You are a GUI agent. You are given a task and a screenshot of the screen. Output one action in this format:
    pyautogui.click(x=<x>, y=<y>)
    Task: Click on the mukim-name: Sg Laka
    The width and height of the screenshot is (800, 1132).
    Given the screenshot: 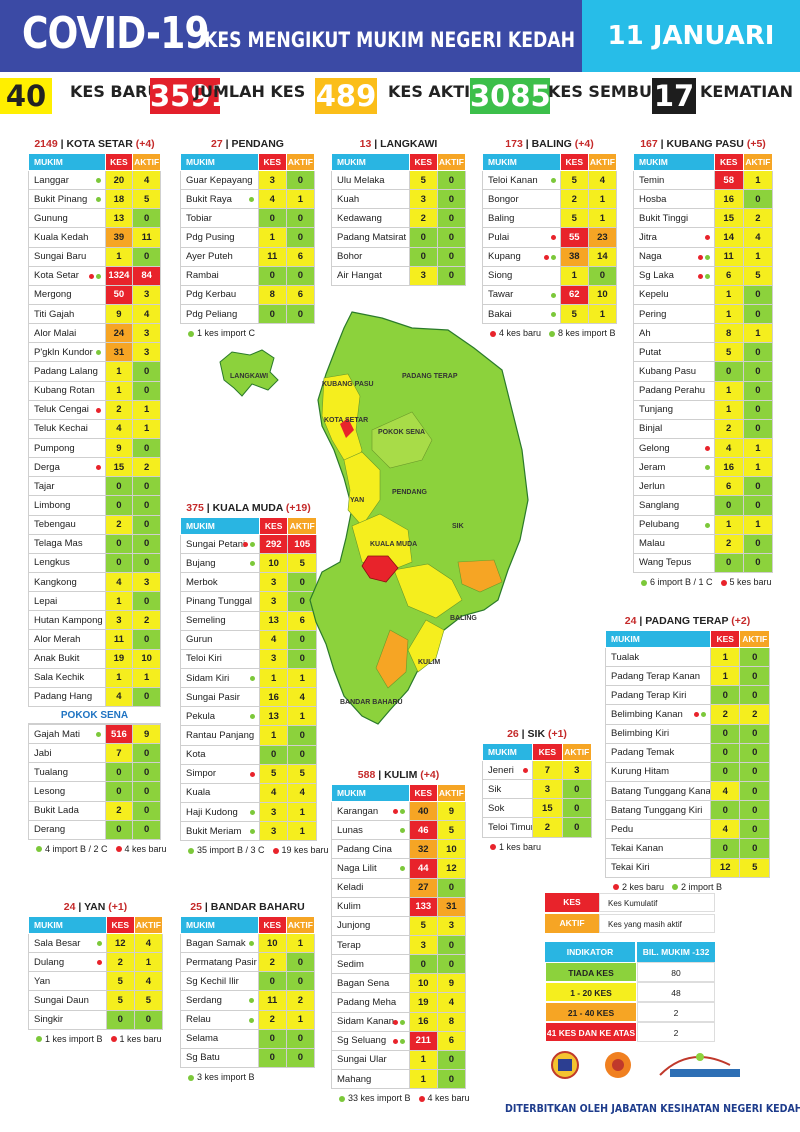 What is the action you would take?
    pyautogui.click(x=656, y=276)
    